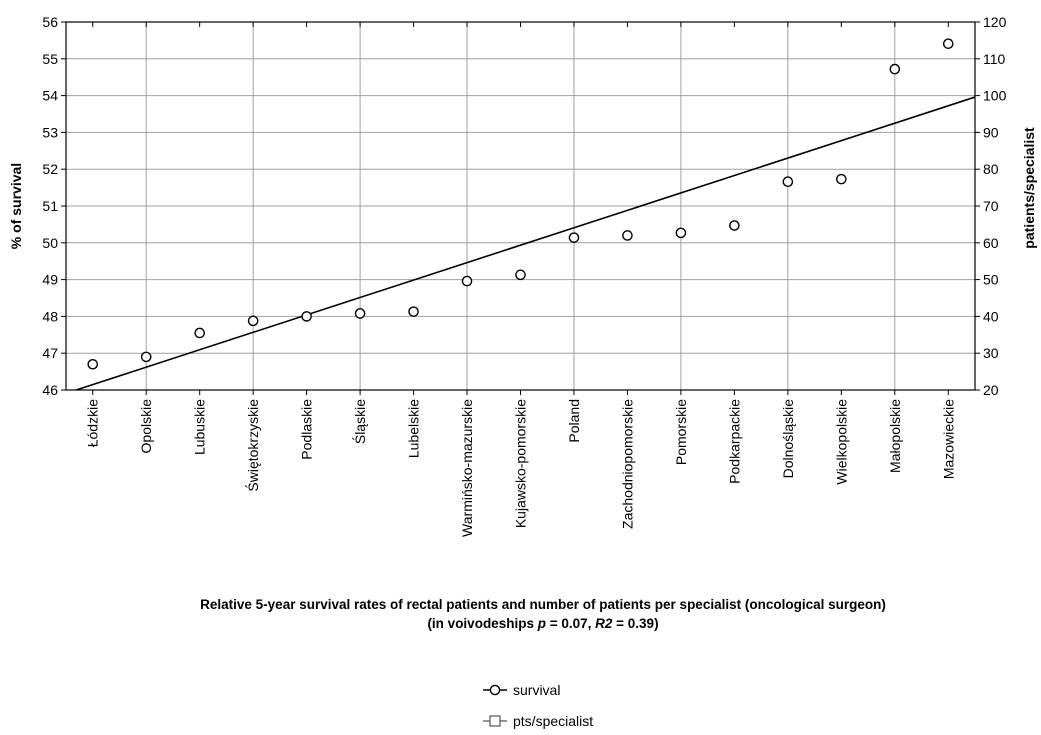 The width and height of the screenshot is (1041, 735). What do you see at coordinates (991, 316) in the screenshot?
I see `right-tick-label: 40` at bounding box center [991, 316].